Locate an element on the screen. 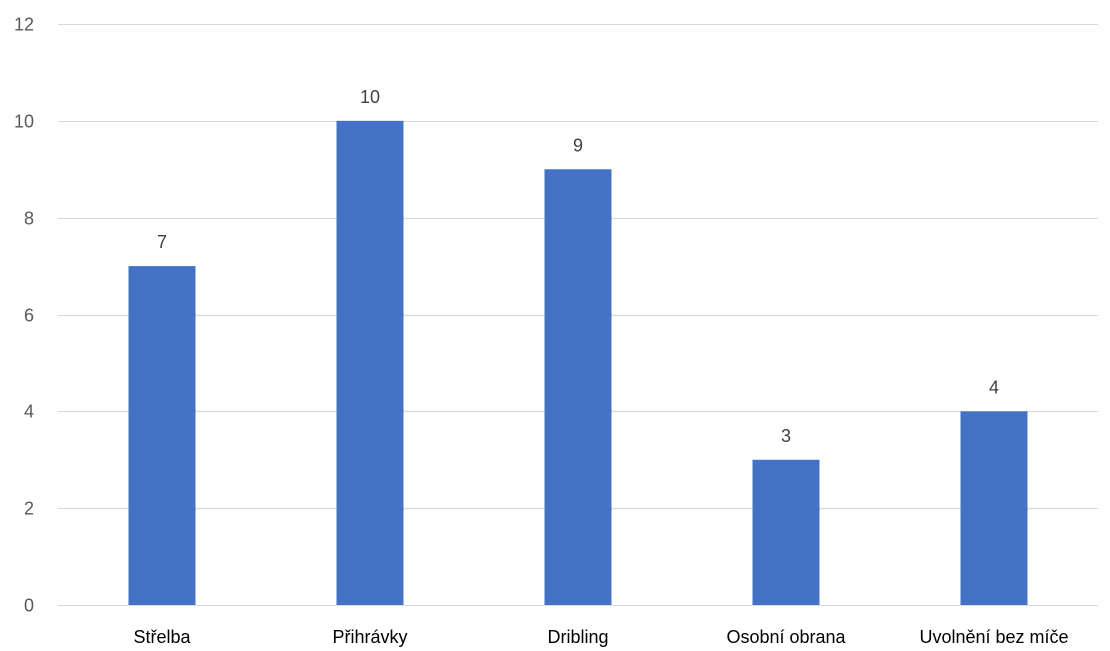  category-label: Přihrávky is located at coordinates (369, 637).